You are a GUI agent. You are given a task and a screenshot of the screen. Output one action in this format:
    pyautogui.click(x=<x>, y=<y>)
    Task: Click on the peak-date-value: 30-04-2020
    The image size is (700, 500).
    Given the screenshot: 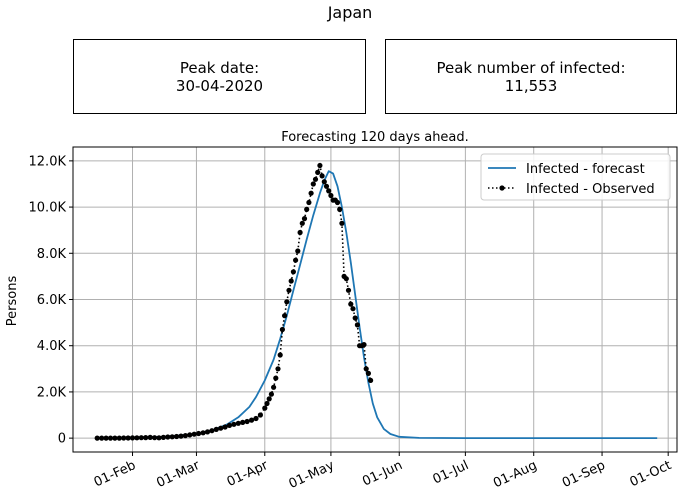 What is the action you would take?
    pyautogui.click(x=219, y=85)
    